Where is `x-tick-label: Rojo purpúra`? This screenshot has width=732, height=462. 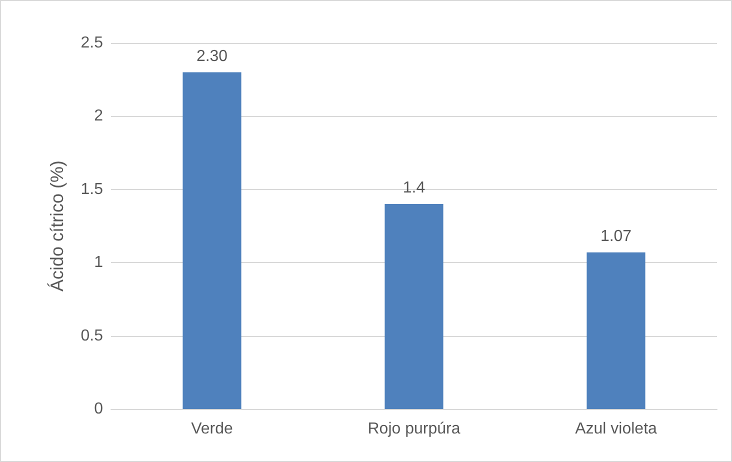 x-tick-label: Rojo purpúra is located at coordinates (414, 429).